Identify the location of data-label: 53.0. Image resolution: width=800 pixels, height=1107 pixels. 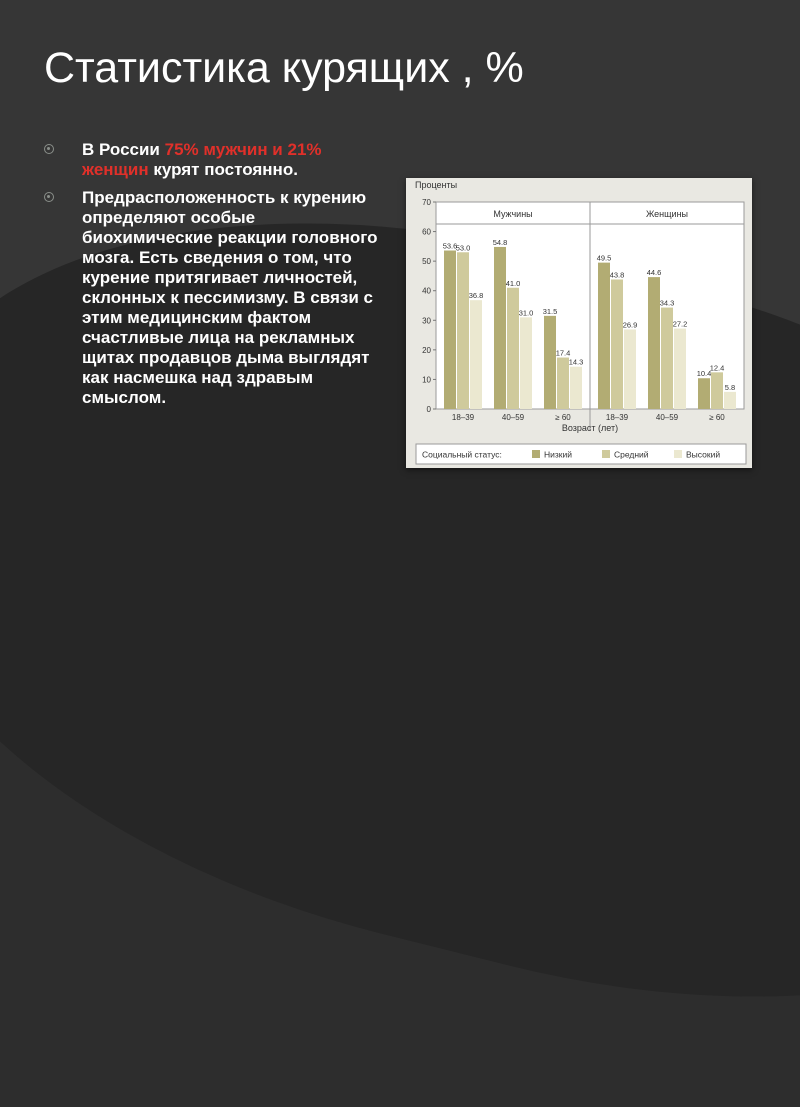
(463, 247).